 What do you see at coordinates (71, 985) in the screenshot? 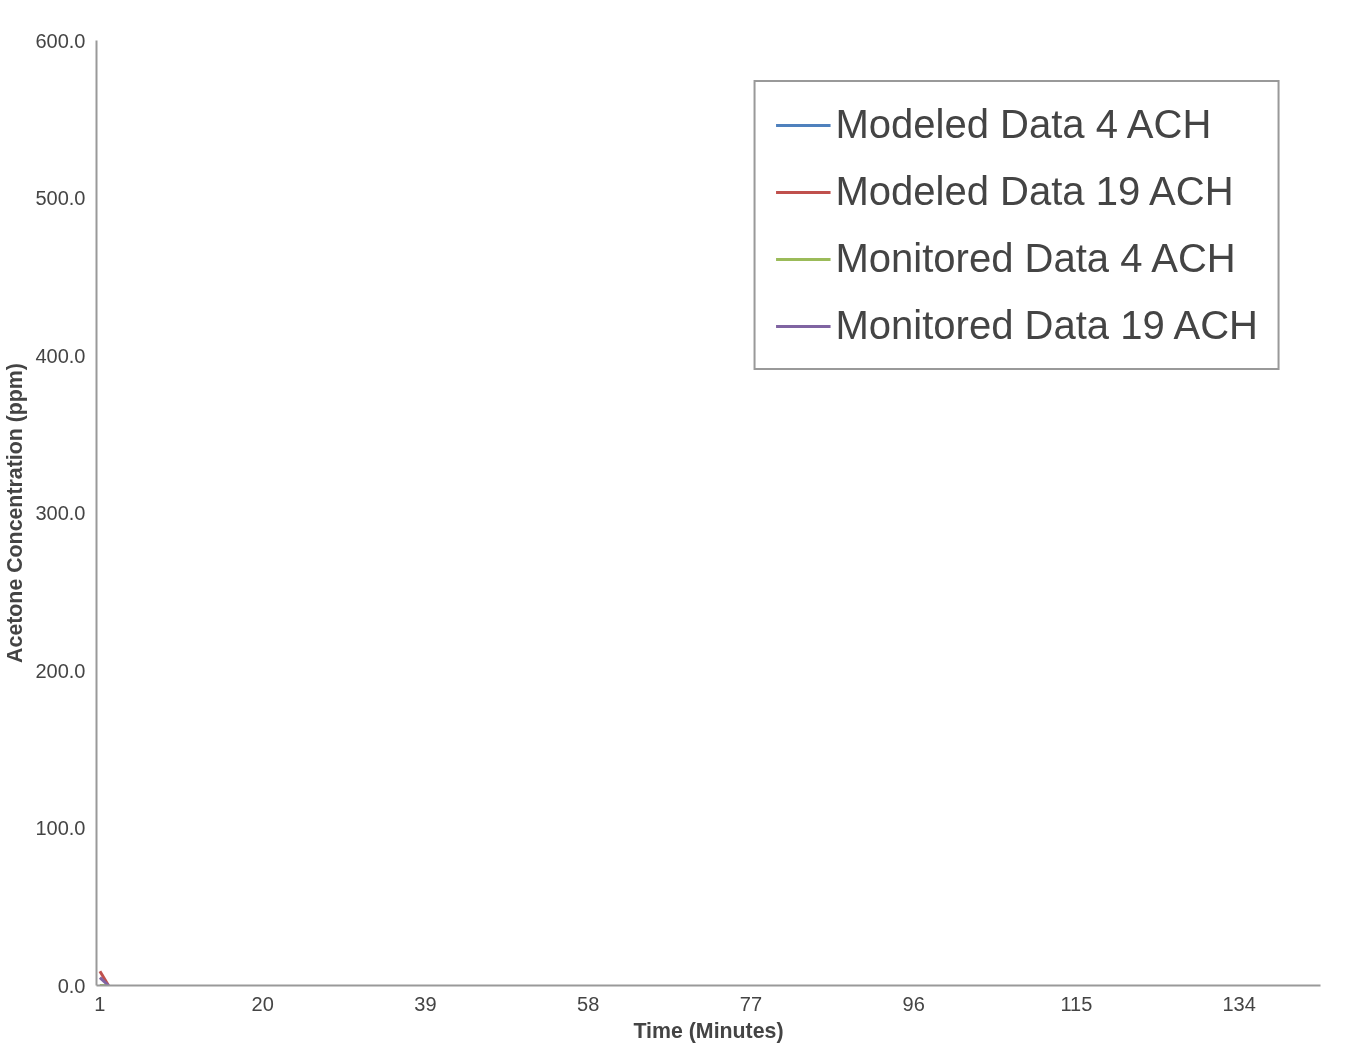
I see `y-tick-label: 0.0` at bounding box center [71, 985].